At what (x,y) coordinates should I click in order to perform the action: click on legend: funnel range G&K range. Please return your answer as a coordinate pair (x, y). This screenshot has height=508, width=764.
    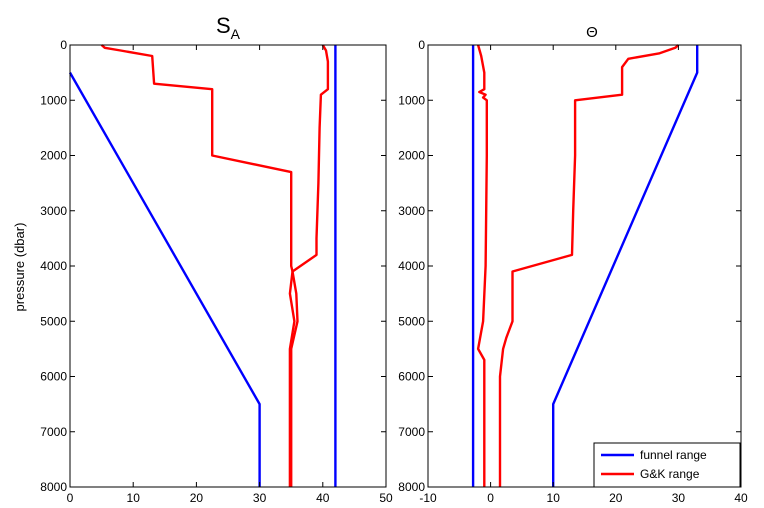
    Looking at the image, I should click on (667, 465).